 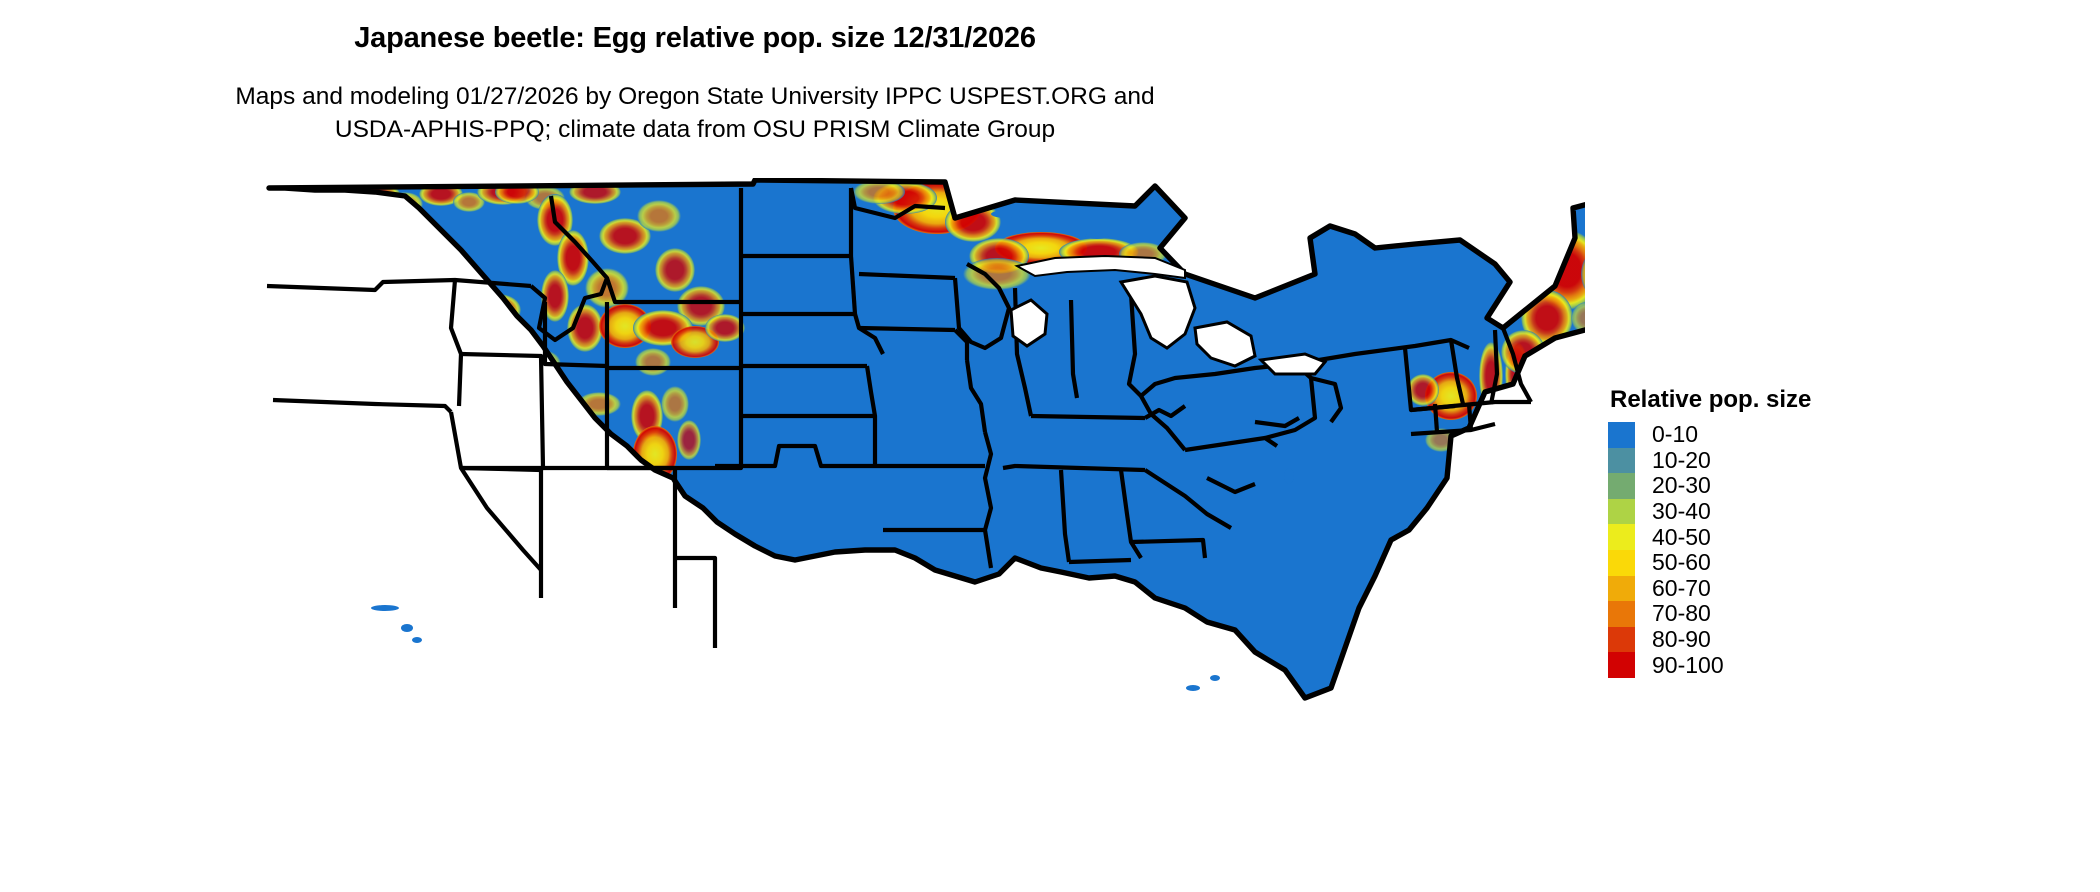 What do you see at coordinates (1681, 639) in the screenshot?
I see `legend-label: 80-90` at bounding box center [1681, 639].